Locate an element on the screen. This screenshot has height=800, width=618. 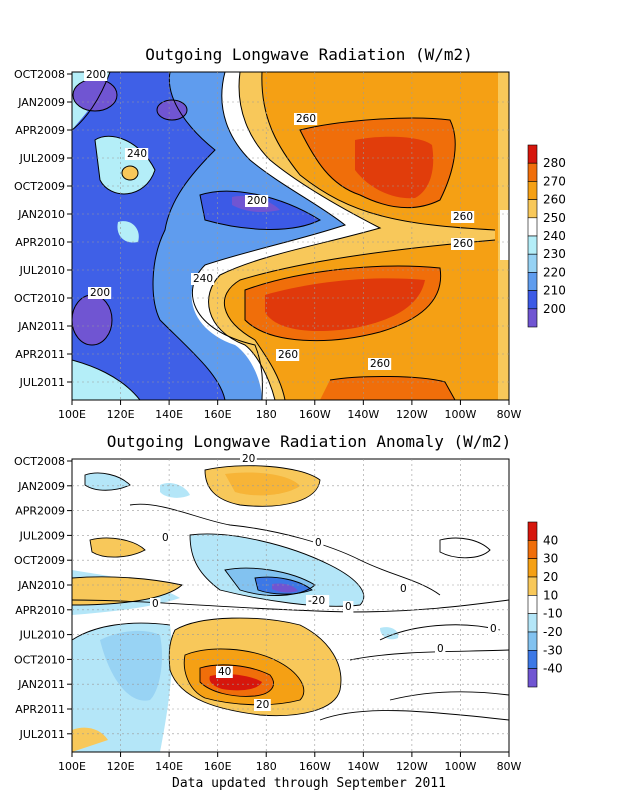
y-tick-label: OCT2008 is located at coordinates (39, 74).